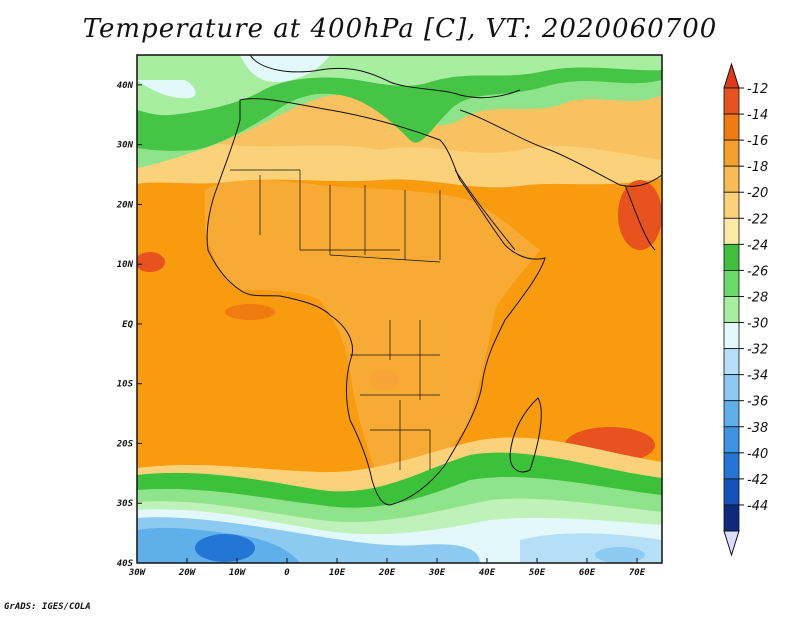 The height and width of the screenshot is (618, 800). I want to click on lat-tick-label: 30S, so click(125, 504).